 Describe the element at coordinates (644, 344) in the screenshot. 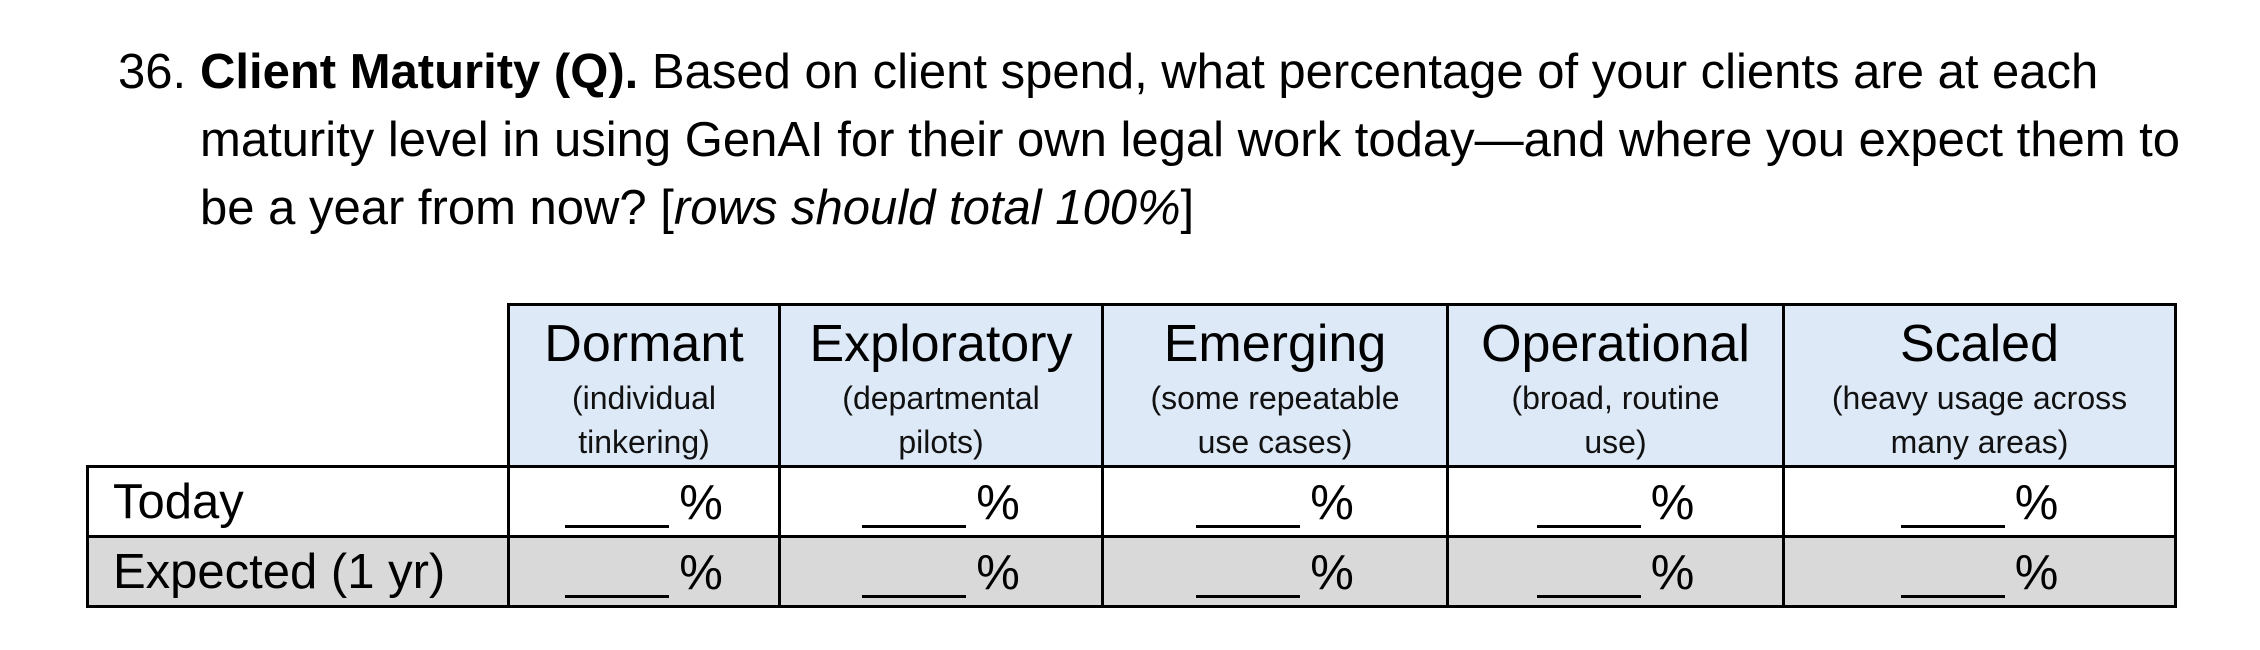

I see `level-name: Dormant` at that location.